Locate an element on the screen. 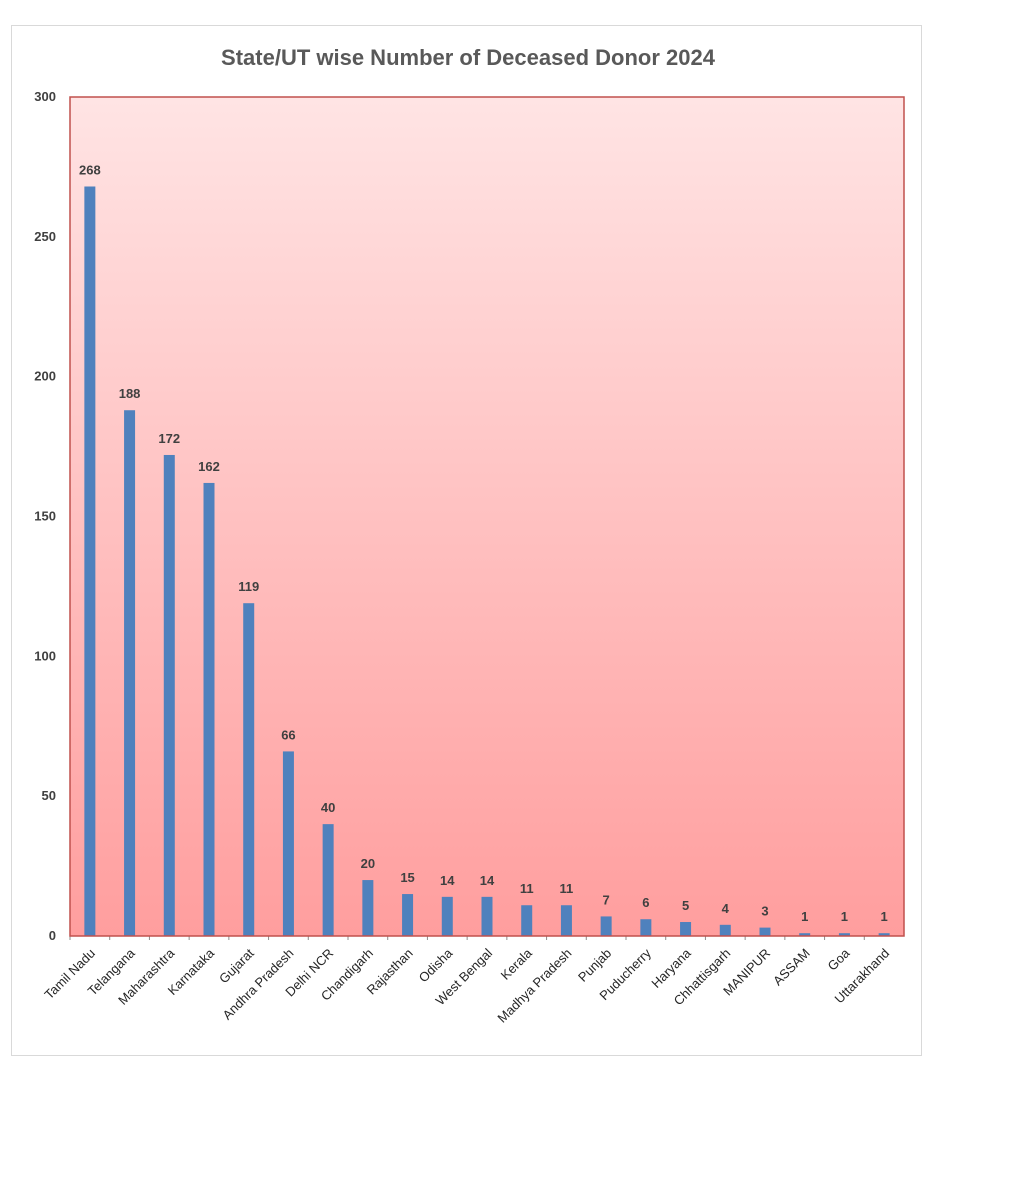  bar-karnataka is located at coordinates (209, 709).